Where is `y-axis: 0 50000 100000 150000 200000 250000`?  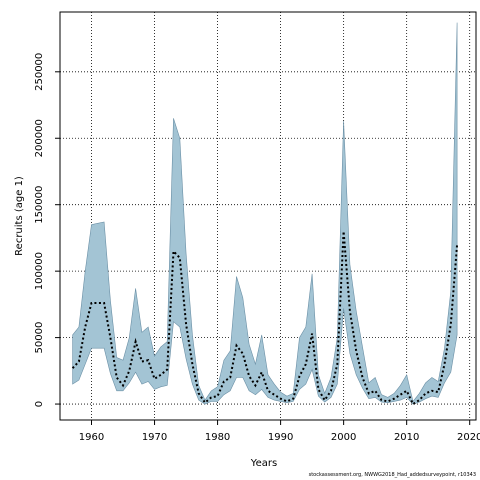 y-axis: 0 50000 100000 150000 200000 250000 is located at coordinates (47, 230).